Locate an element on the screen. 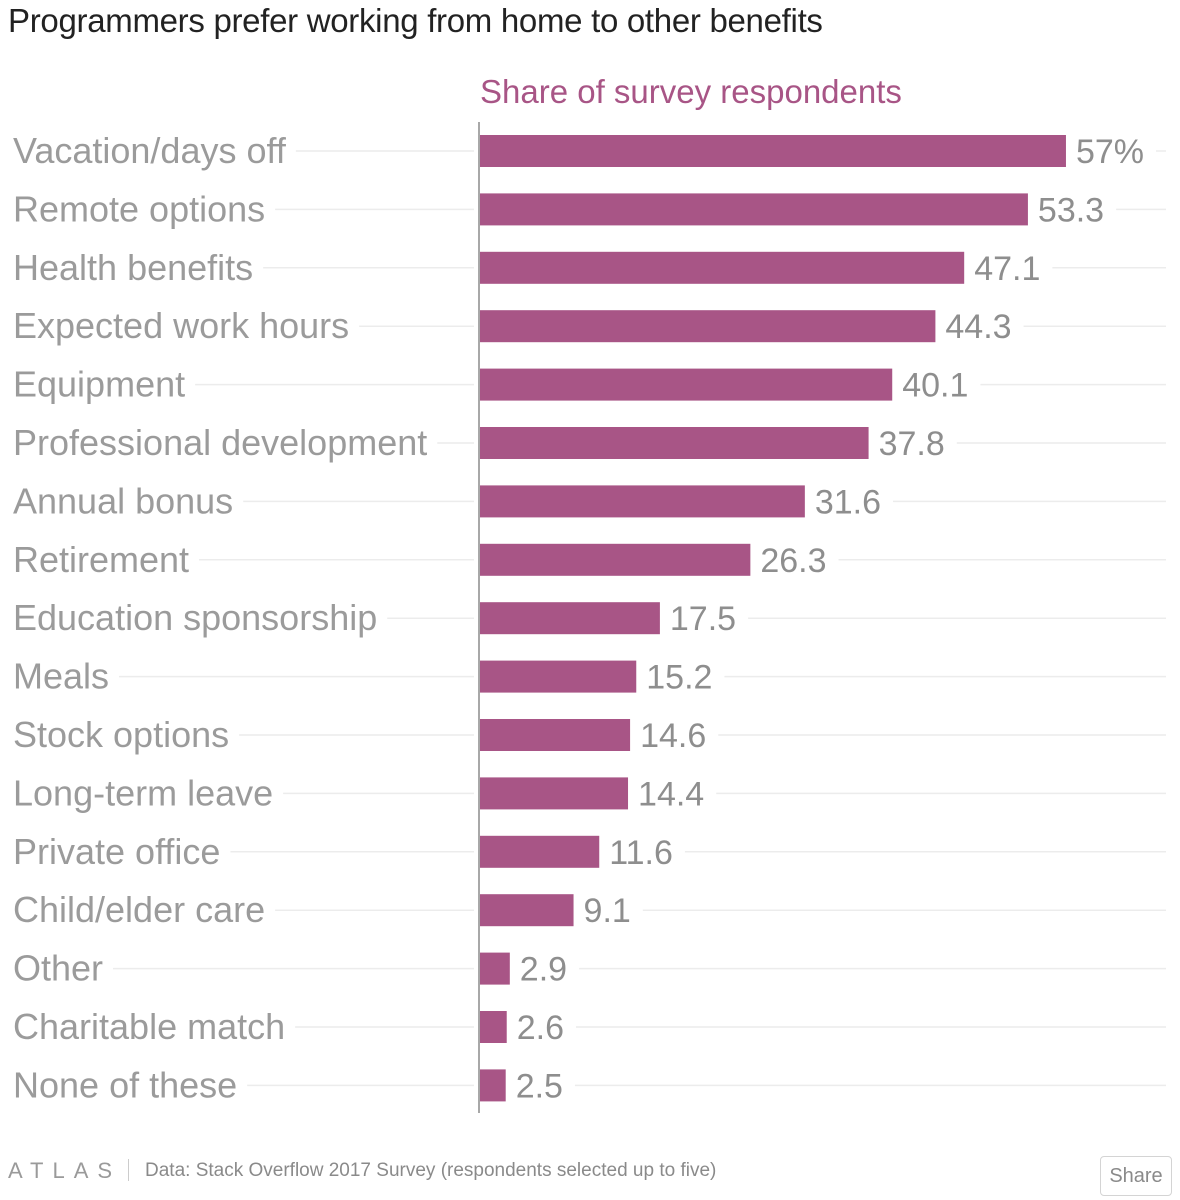 This screenshot has height=1200, width=1180. category-label: Retirement is located at coordinates (101, 559).